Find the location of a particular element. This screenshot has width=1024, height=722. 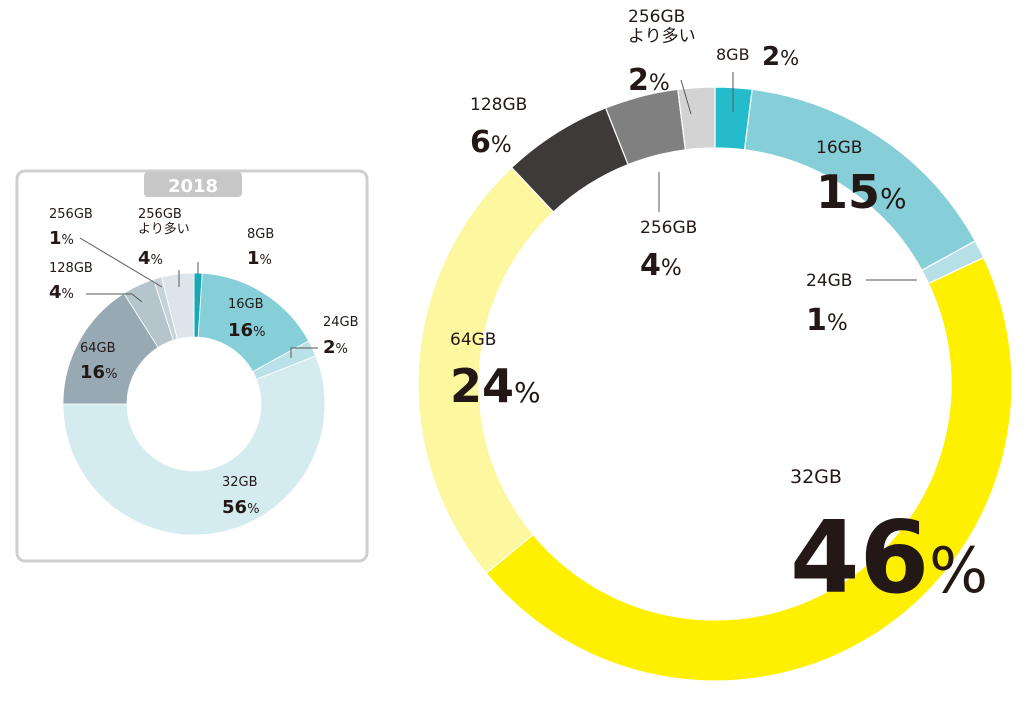

percent-label: 24% is located at coordinates (495, 386).